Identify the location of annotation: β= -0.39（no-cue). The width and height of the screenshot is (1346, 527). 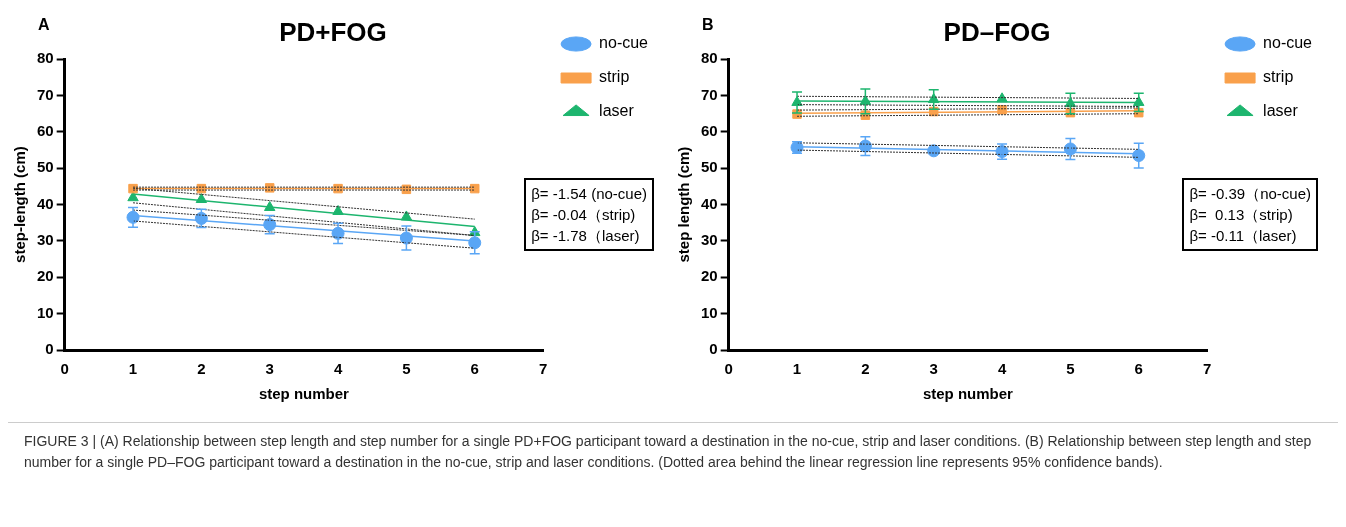
(1250, 194).